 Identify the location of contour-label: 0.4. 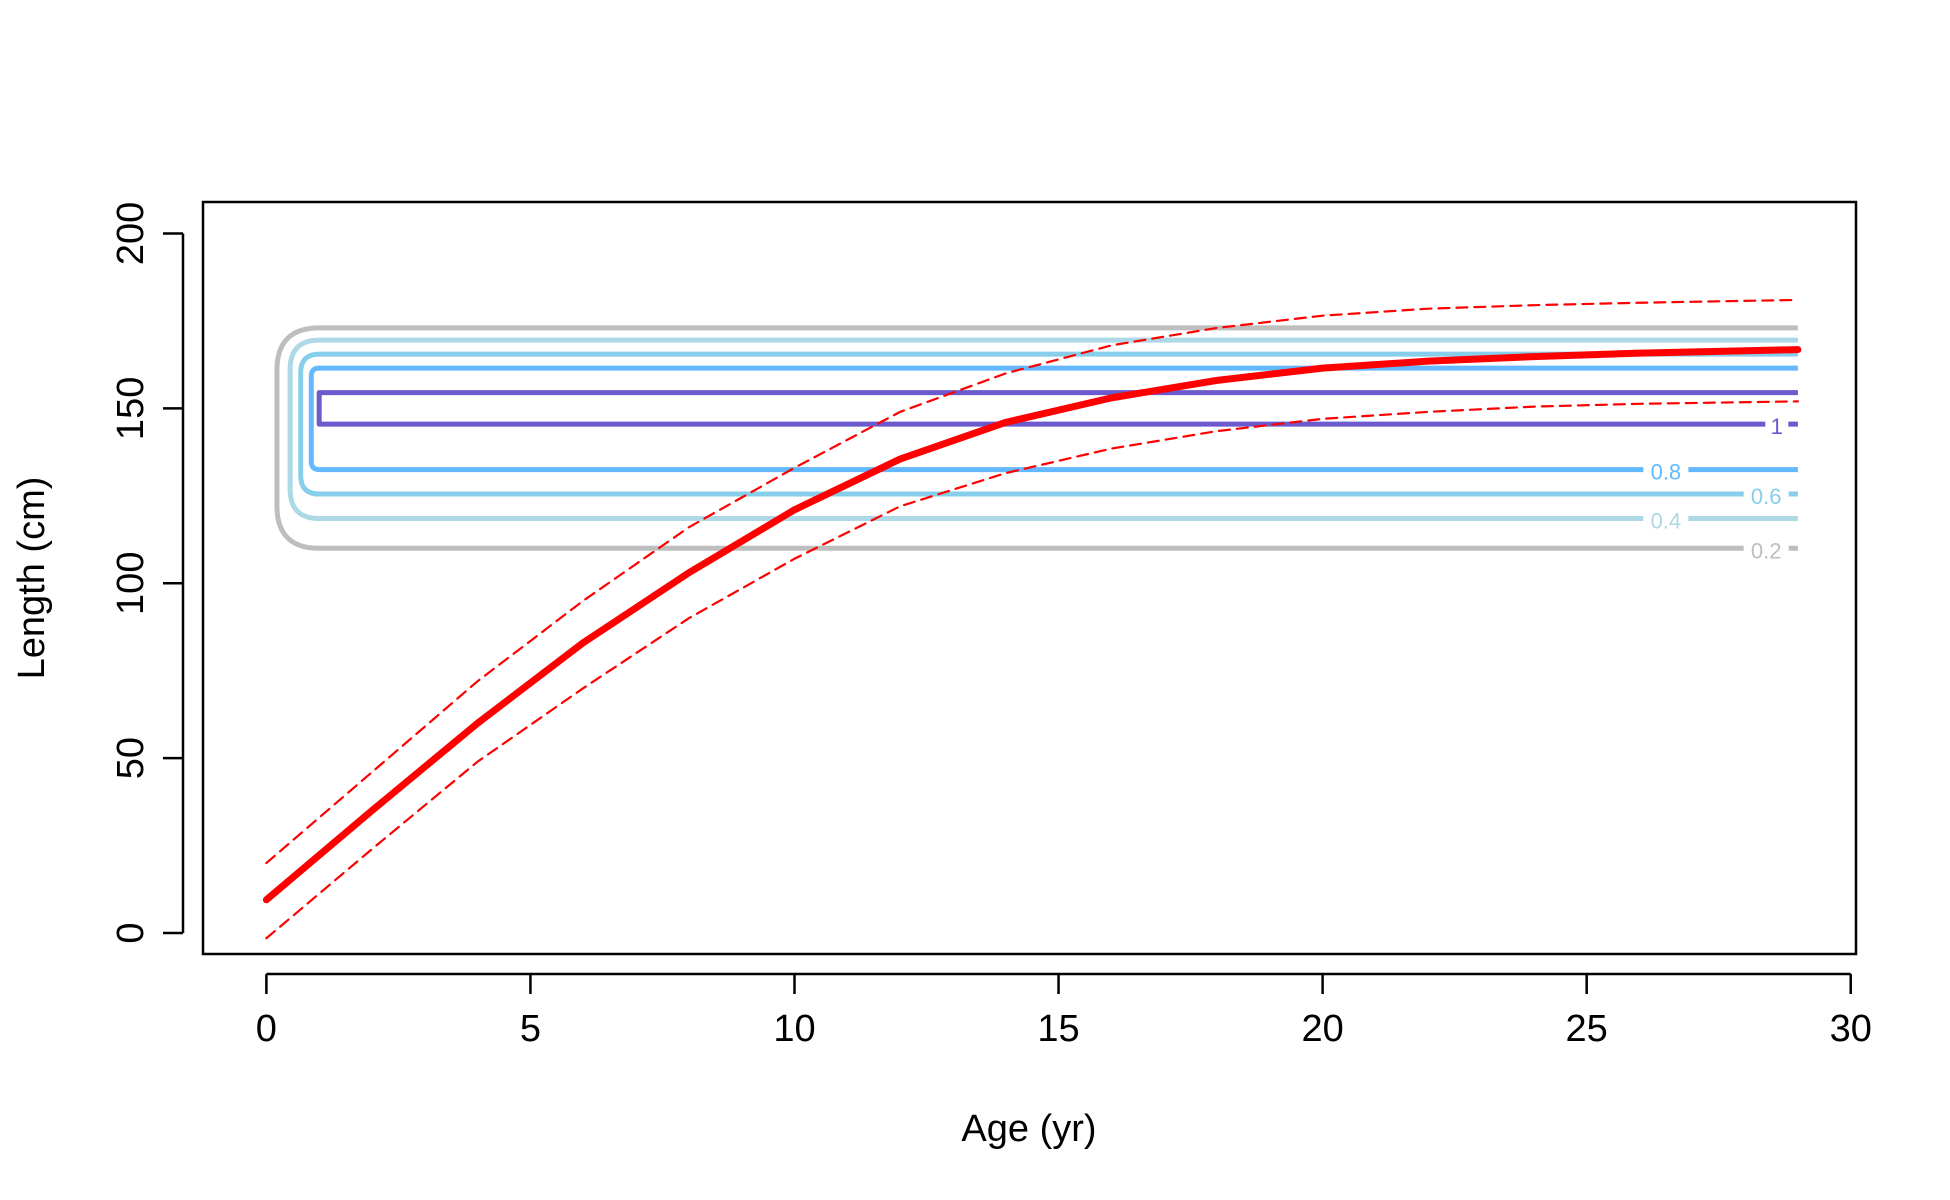
(1666, 521).